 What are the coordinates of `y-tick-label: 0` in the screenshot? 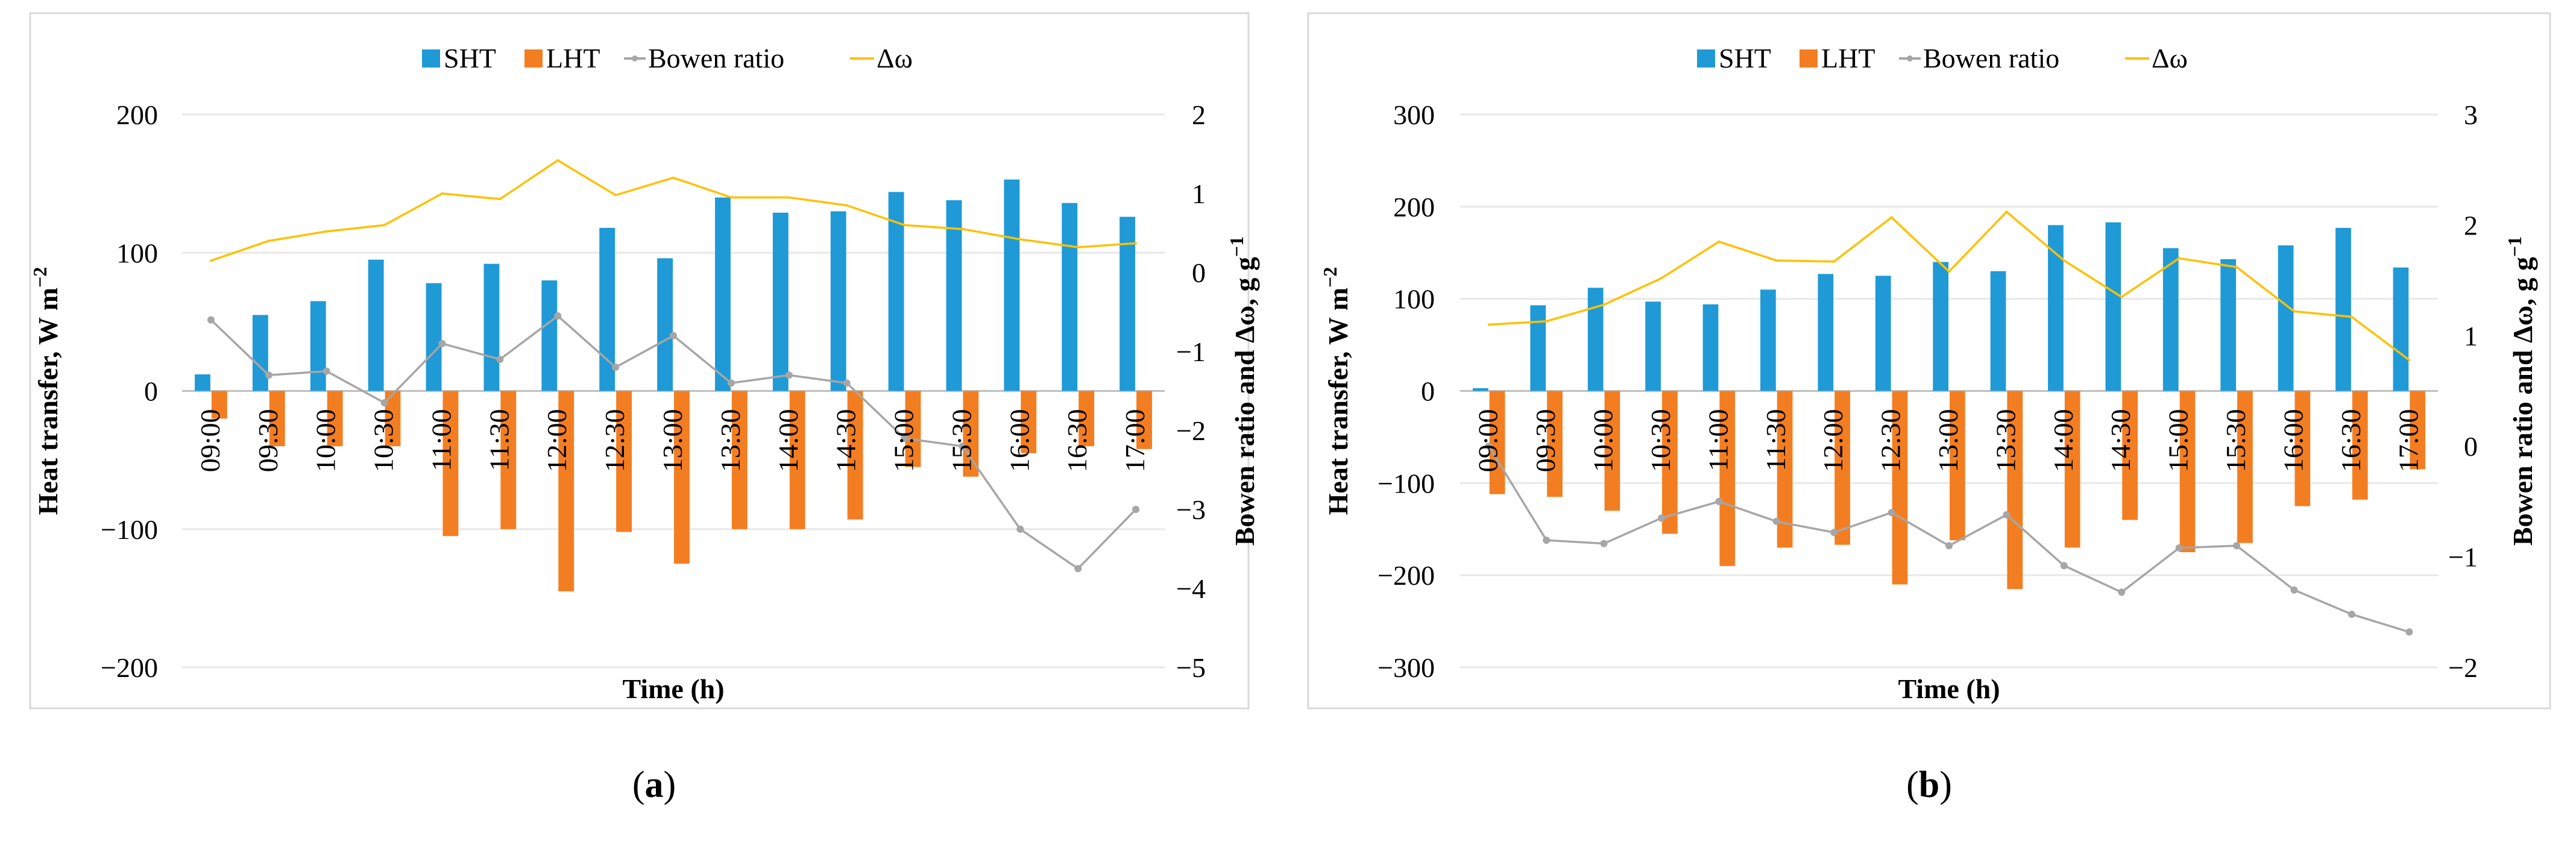 It's located at (1428, 391).